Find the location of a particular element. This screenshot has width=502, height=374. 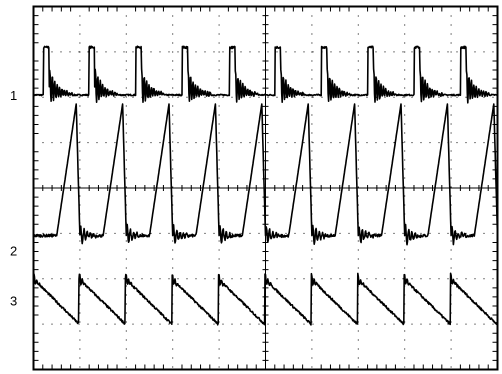

channel-label-1: 1 is located at coordinates (13, 95).